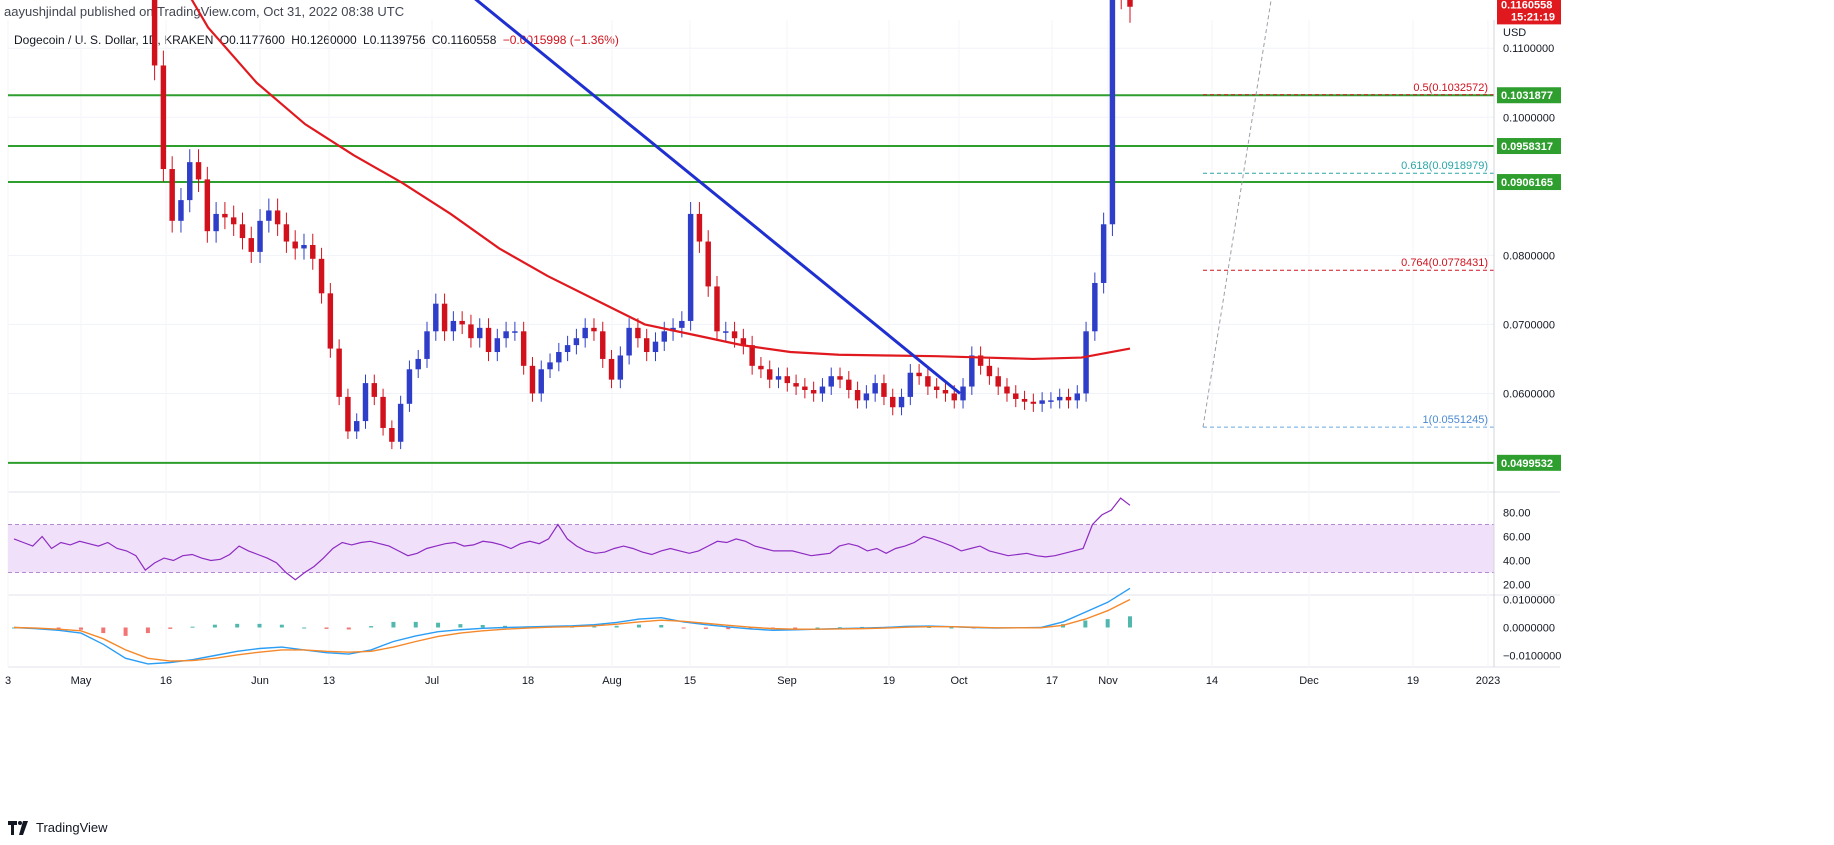 The width and height of the screenshot is (1834, 845). Describe the element at coordinates (1450, 88) in the screenshot. I see `fib-level-label: 0.5(0.1032572)` at that location.